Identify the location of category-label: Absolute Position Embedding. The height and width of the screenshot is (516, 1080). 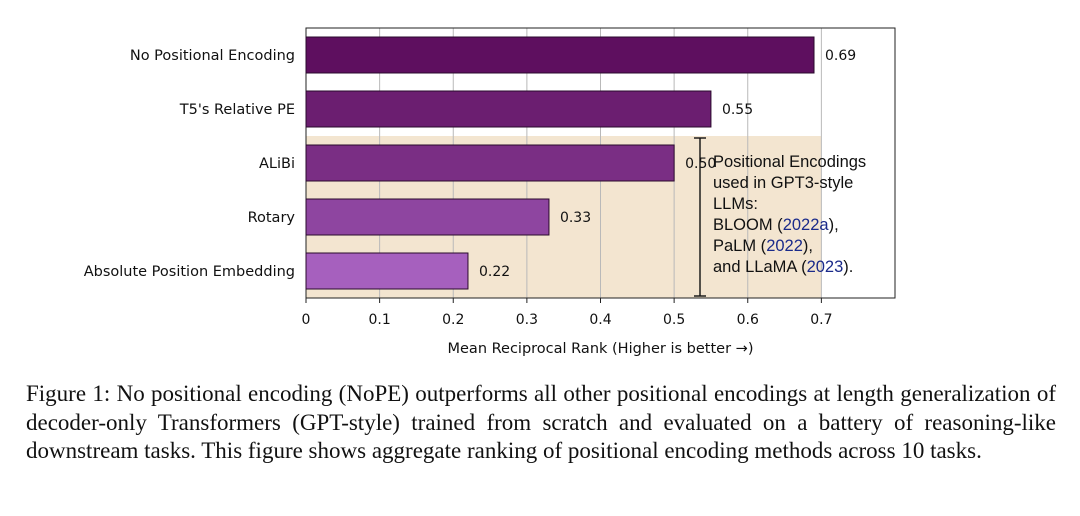
(189, 272).